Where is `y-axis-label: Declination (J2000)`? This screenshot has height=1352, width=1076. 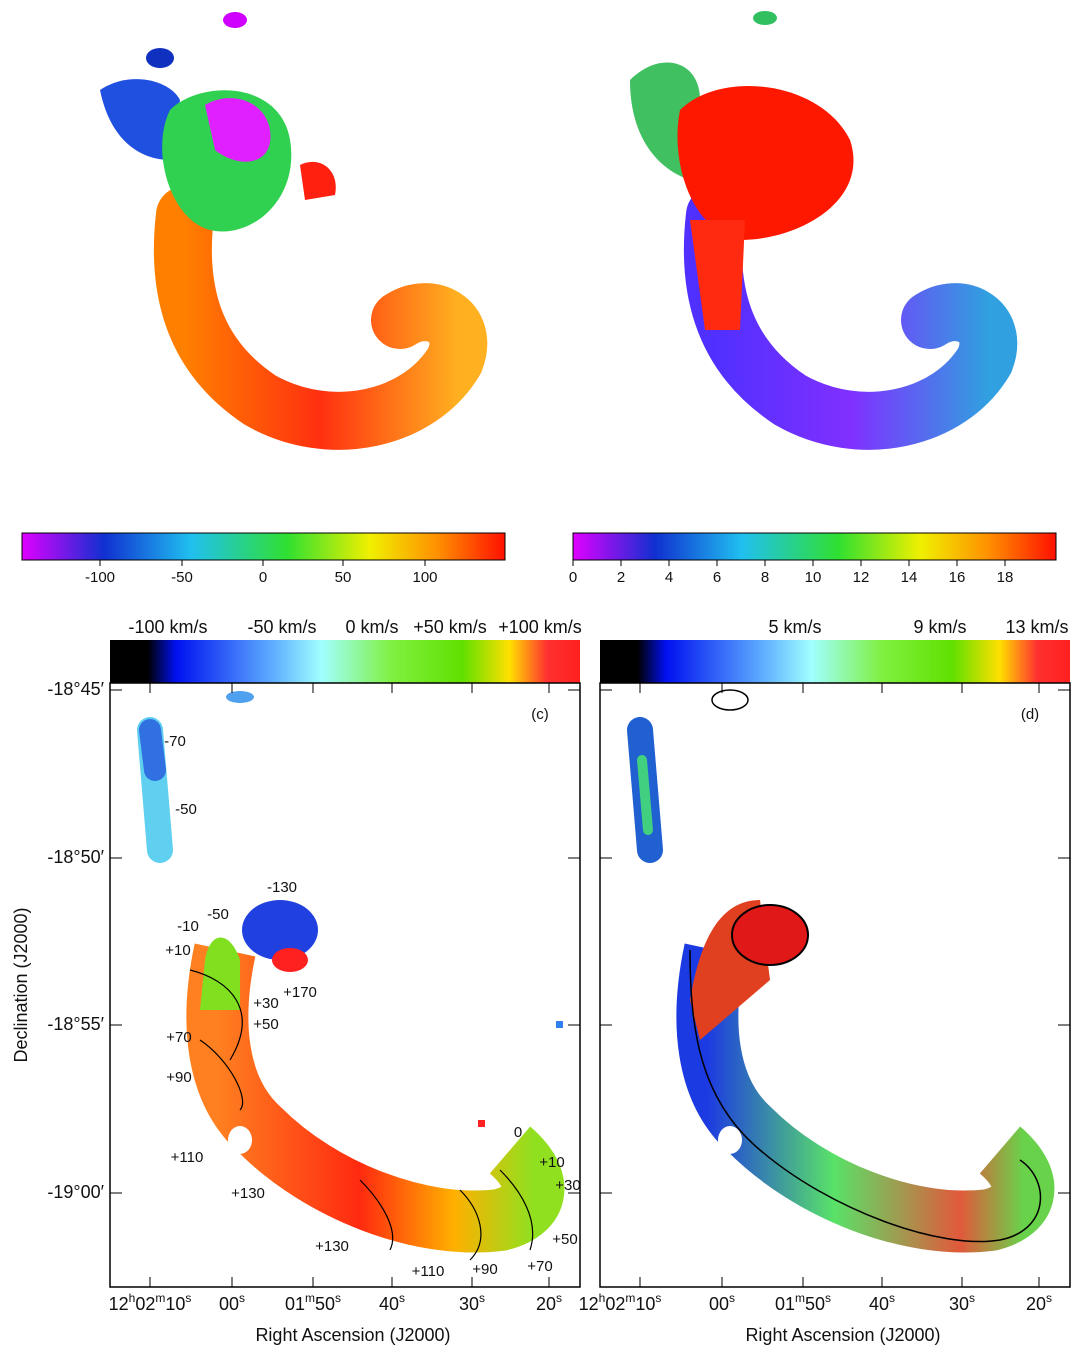
y-axis-label: Declination (J2000) is located at coordinates (21, 984).